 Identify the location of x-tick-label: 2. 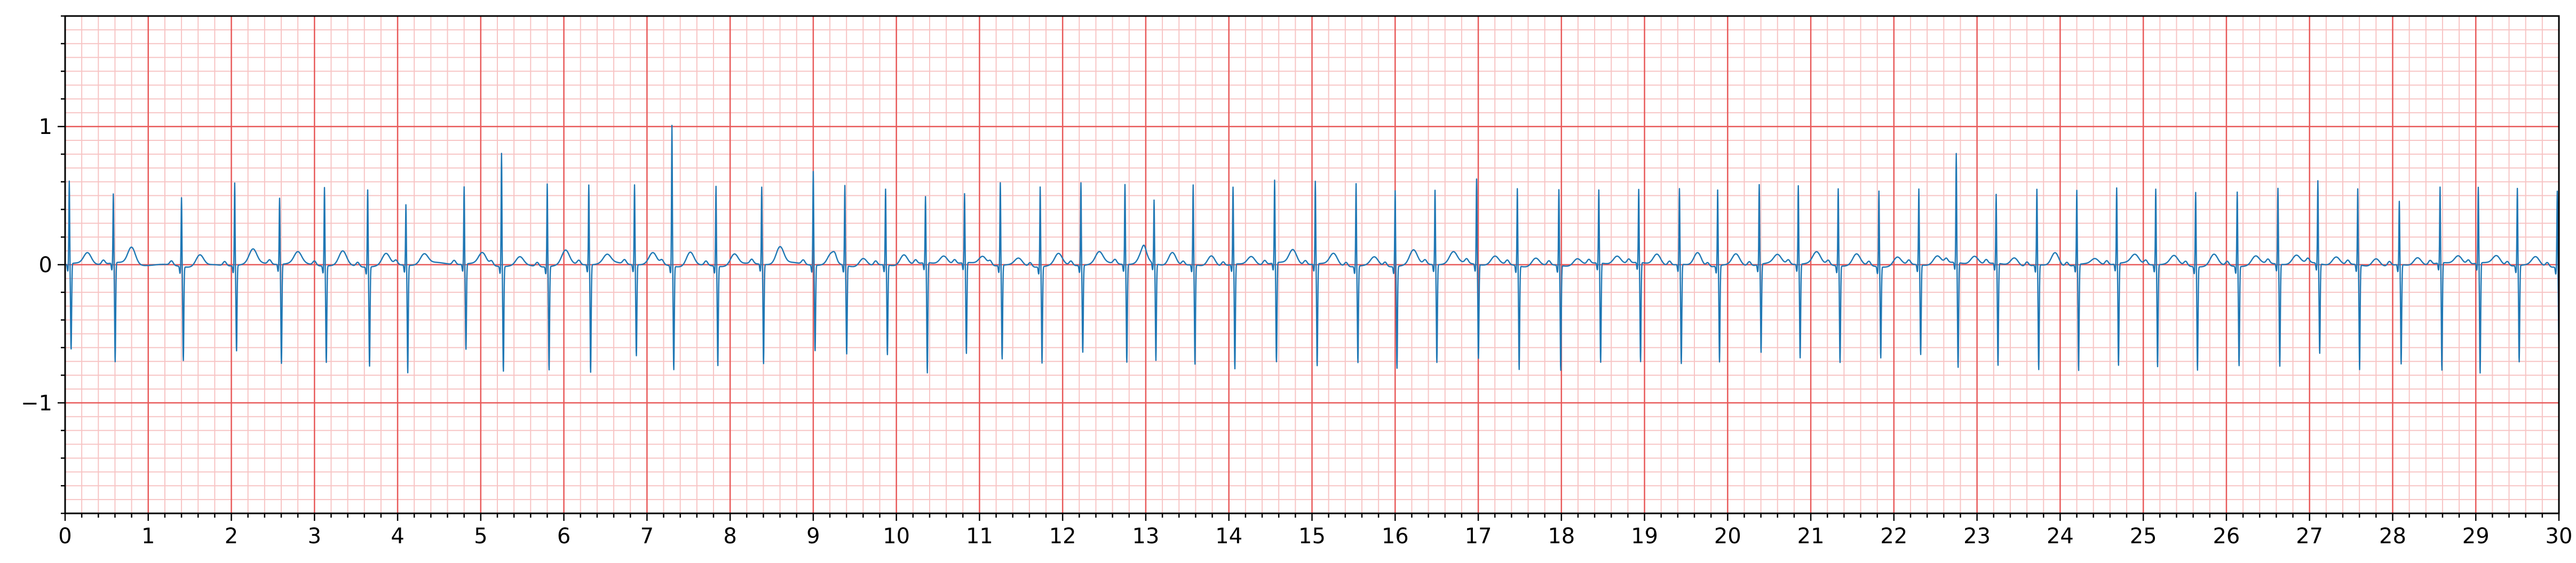
(231, 536).